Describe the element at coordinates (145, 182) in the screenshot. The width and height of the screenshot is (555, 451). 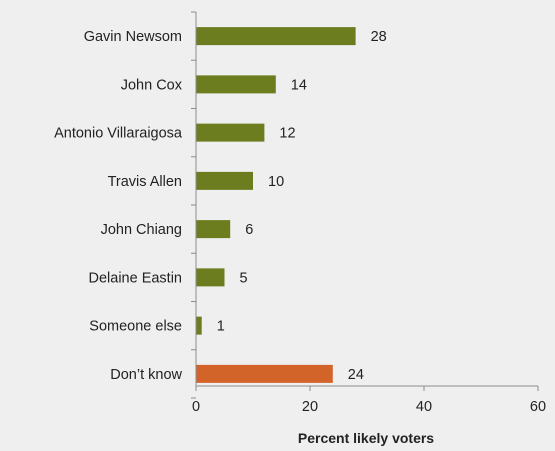
I see `category-label: Travis Allen` at that location.